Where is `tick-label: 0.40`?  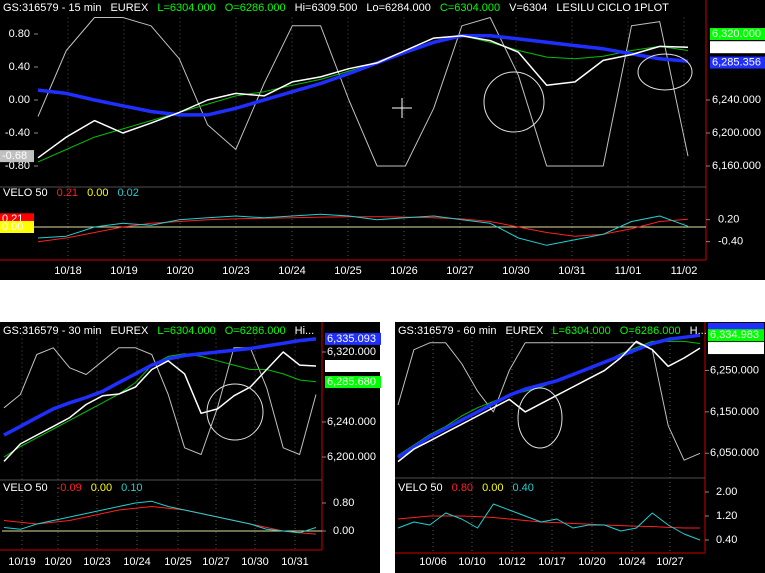 tick-label: 0.40 is located at coordinates (19, 67).